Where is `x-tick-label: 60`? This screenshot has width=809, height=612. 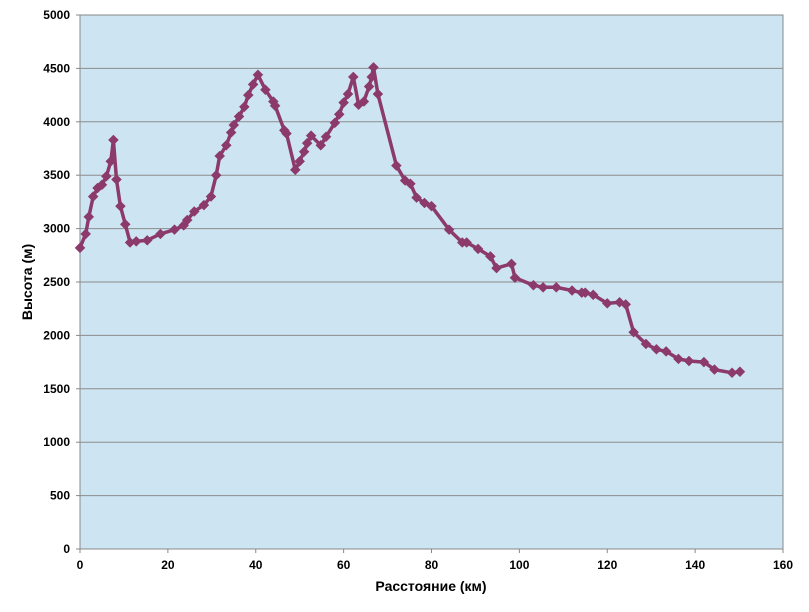 x-tick-label: 60 is located at coordinates (344, 565).